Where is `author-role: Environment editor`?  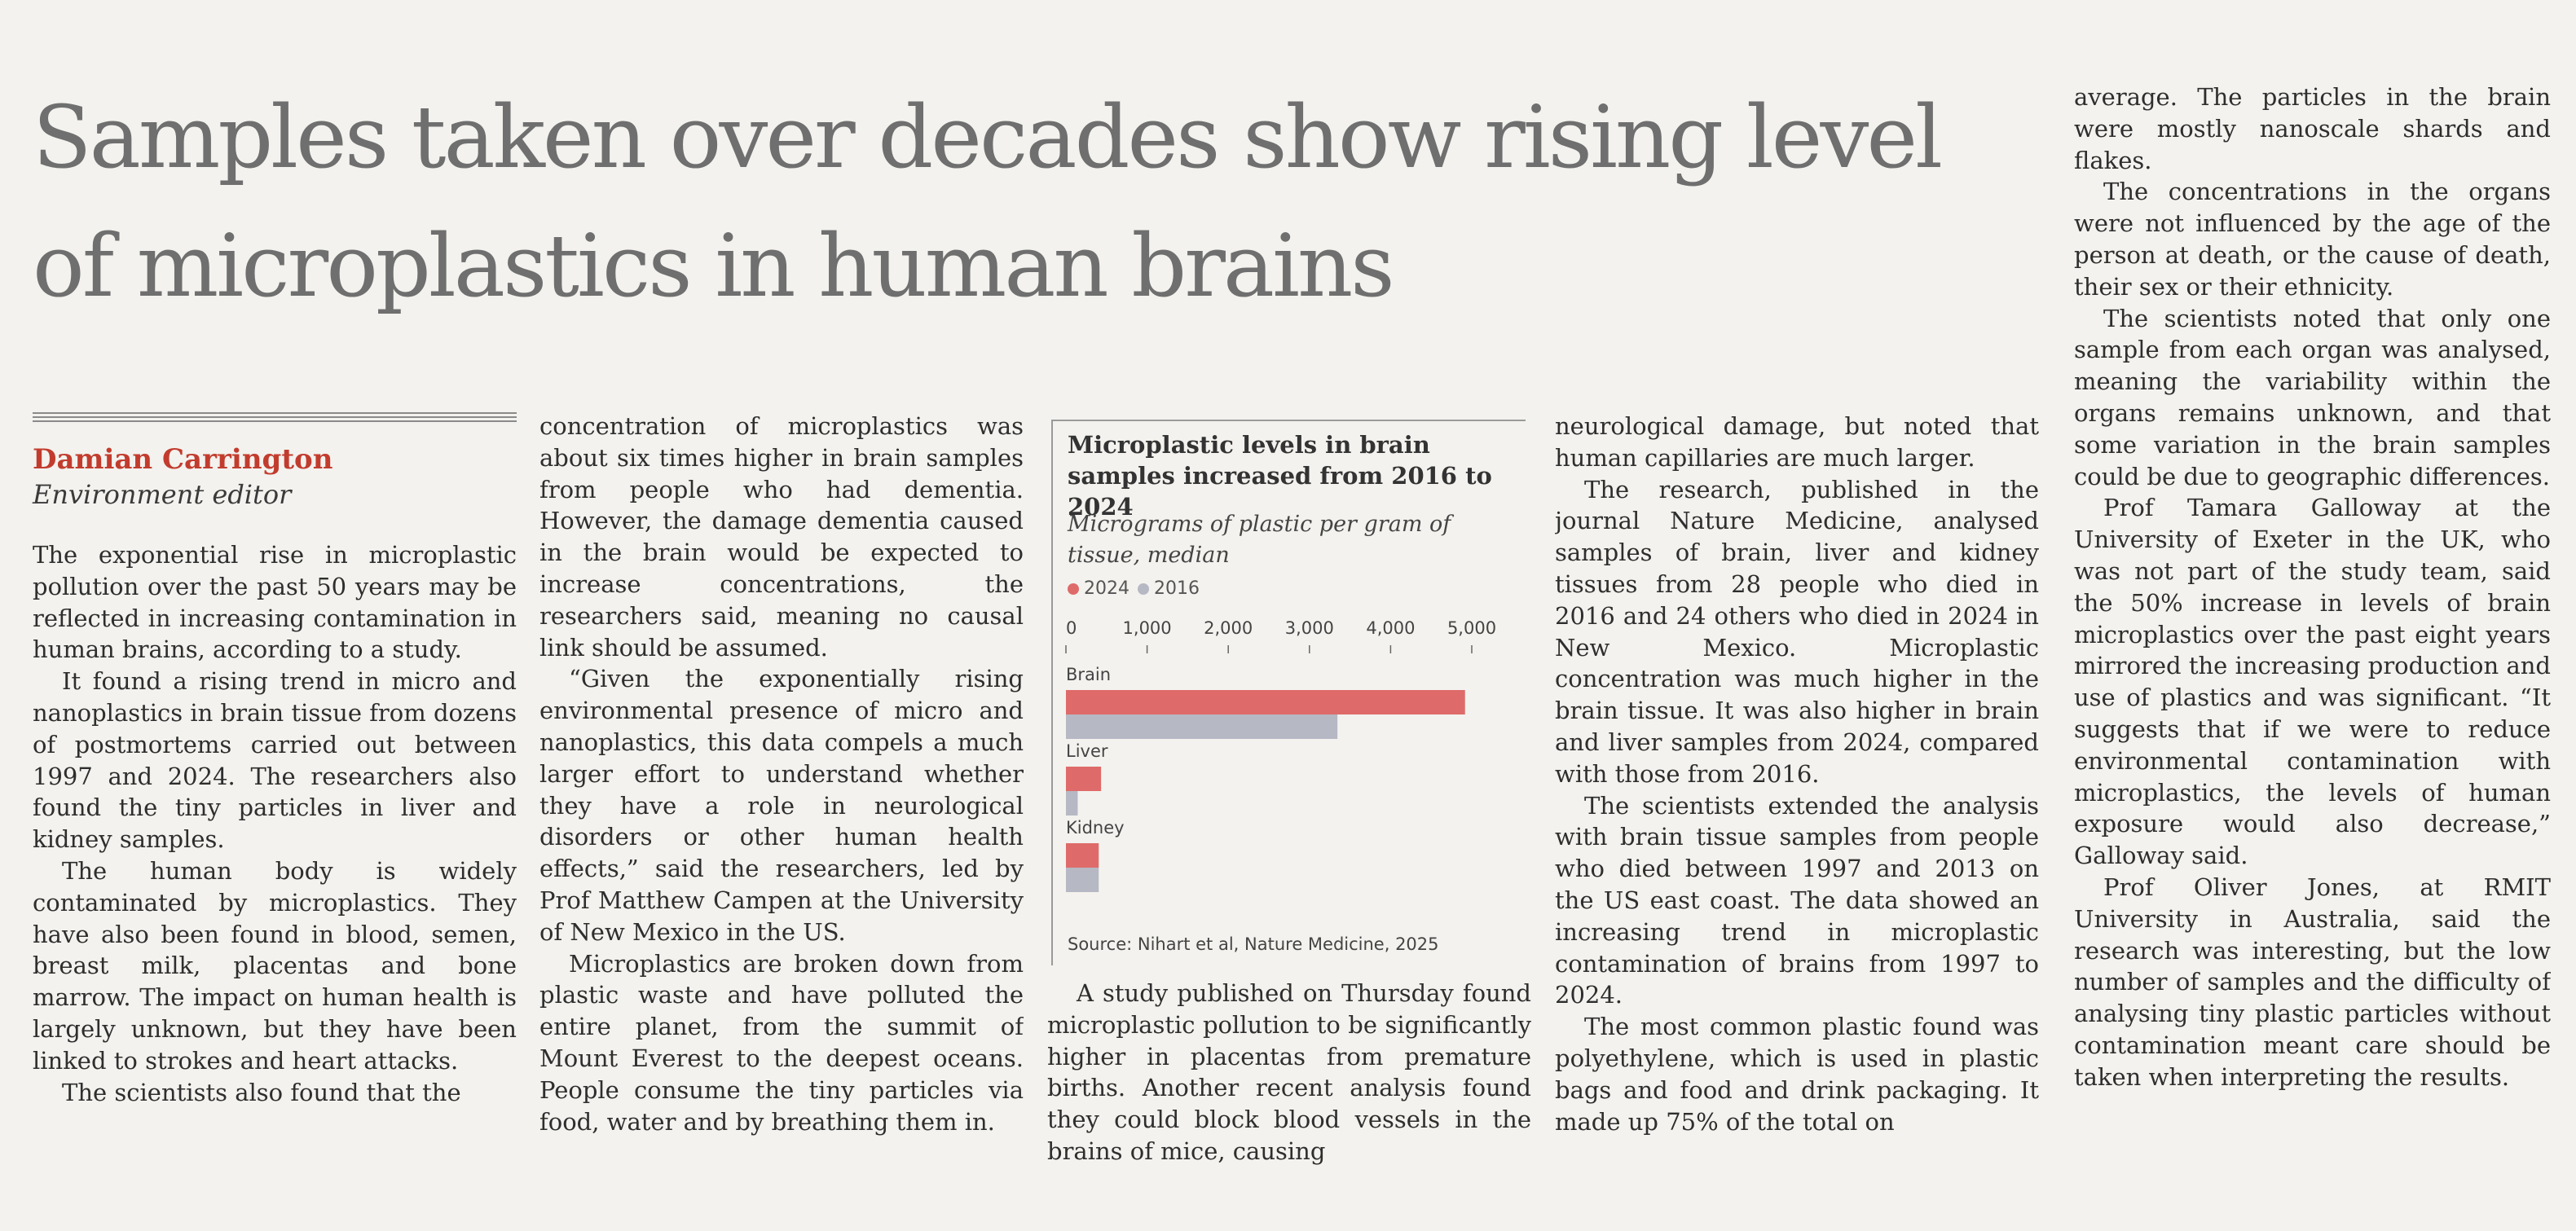
author-role: Environment editor is located at coordinates (162, 494).